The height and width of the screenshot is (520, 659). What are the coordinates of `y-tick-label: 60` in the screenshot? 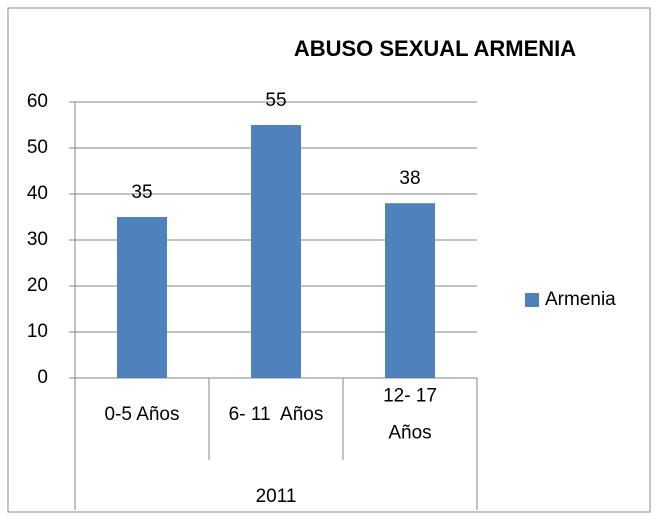 It's located at (37, 101).